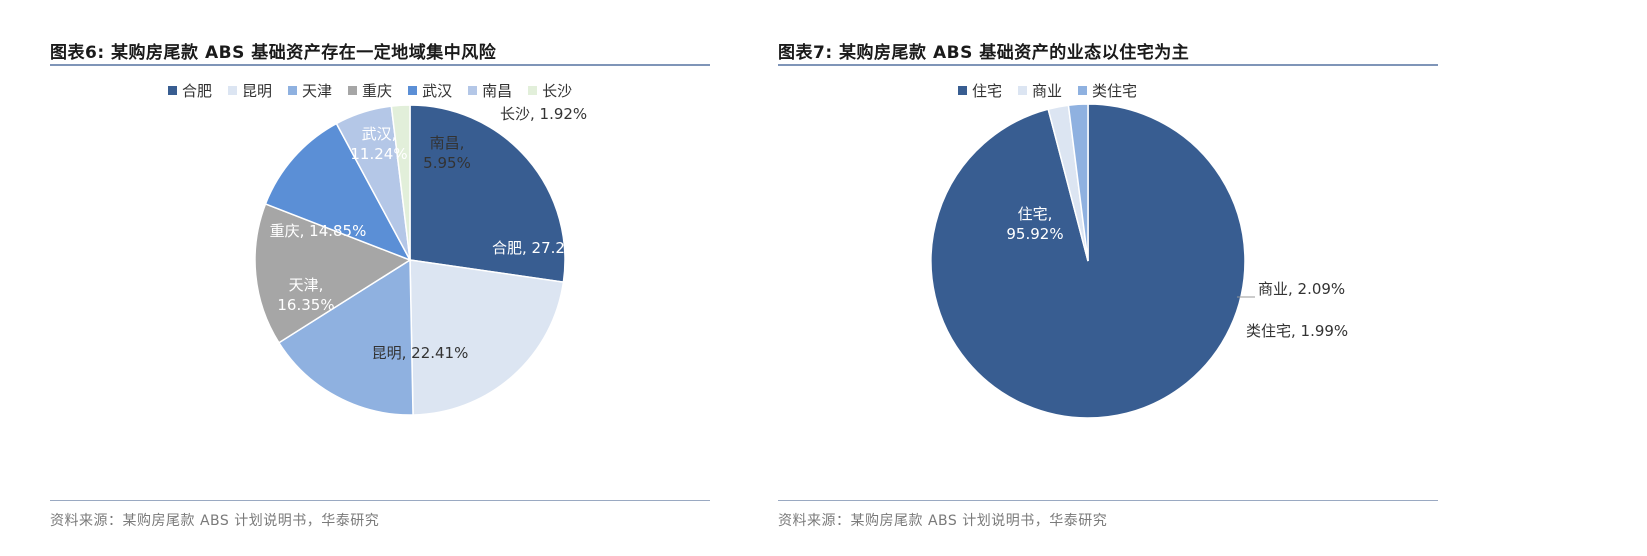 This screenshot has height=556, width=1647. I want to click on data-label-长沙: 长沙, 1.92%, so click(543, 114).